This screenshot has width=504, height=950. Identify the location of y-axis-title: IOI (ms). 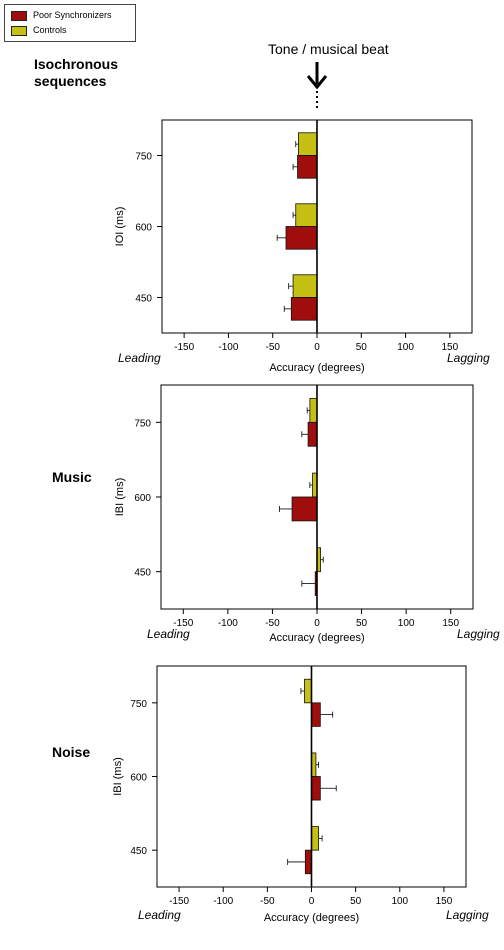
(120, 227).